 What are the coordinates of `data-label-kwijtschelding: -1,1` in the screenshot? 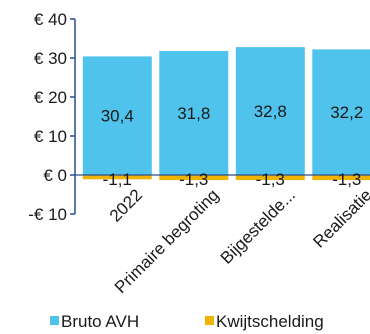 It's located at (117, 179).